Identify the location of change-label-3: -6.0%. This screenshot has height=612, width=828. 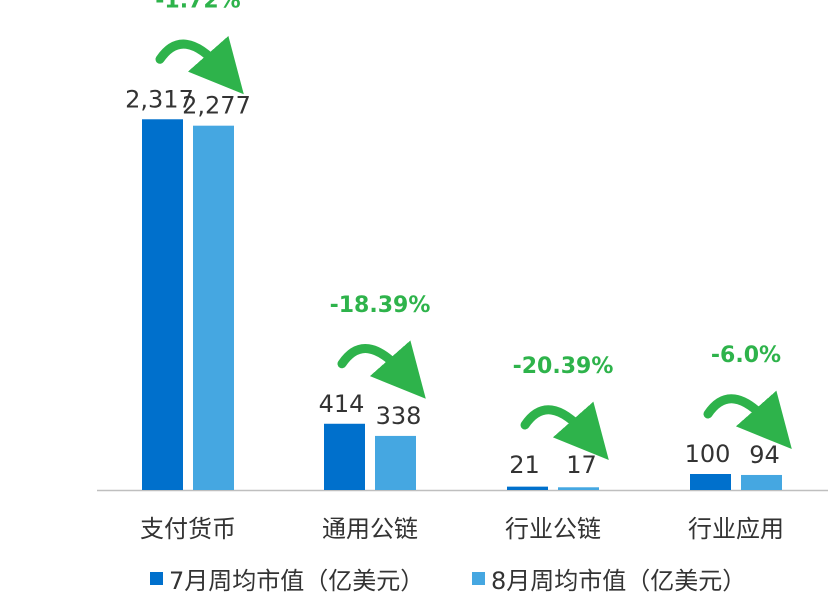
(746, 355).